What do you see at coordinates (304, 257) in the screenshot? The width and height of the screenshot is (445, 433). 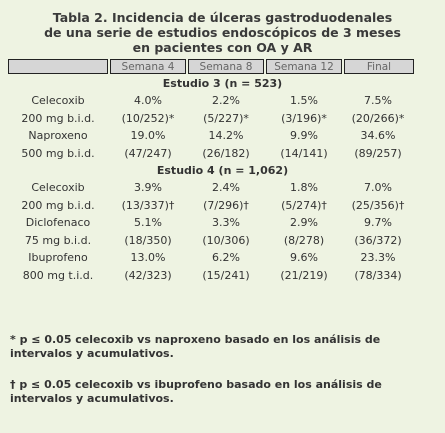 I see `cell: 9.6%` at bounding box center [304, 257].